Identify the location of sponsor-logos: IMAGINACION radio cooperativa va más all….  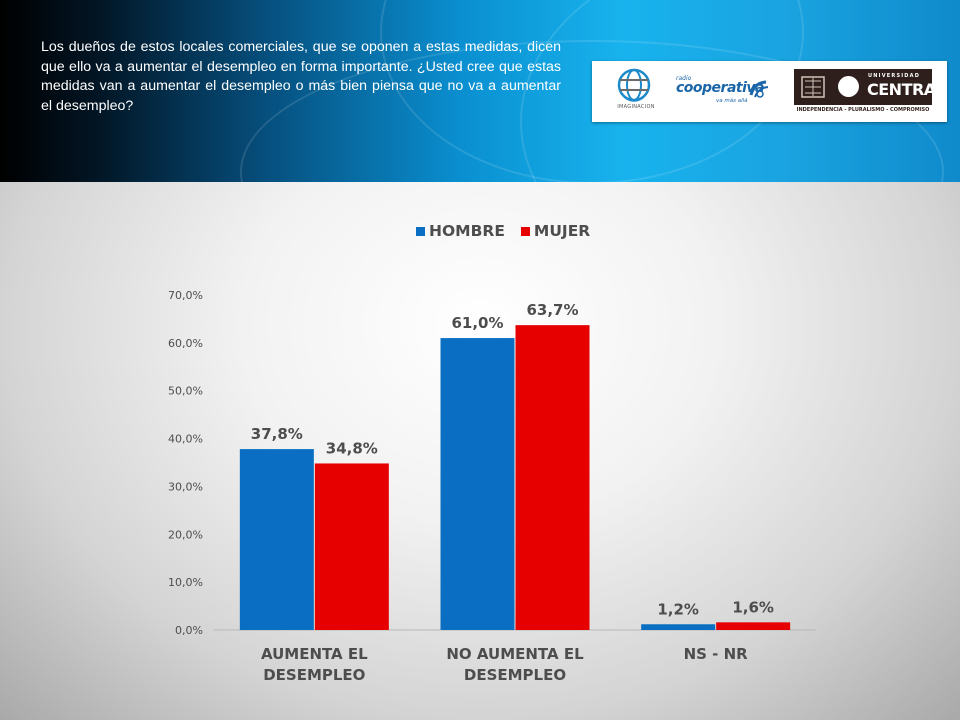
(769, 91).